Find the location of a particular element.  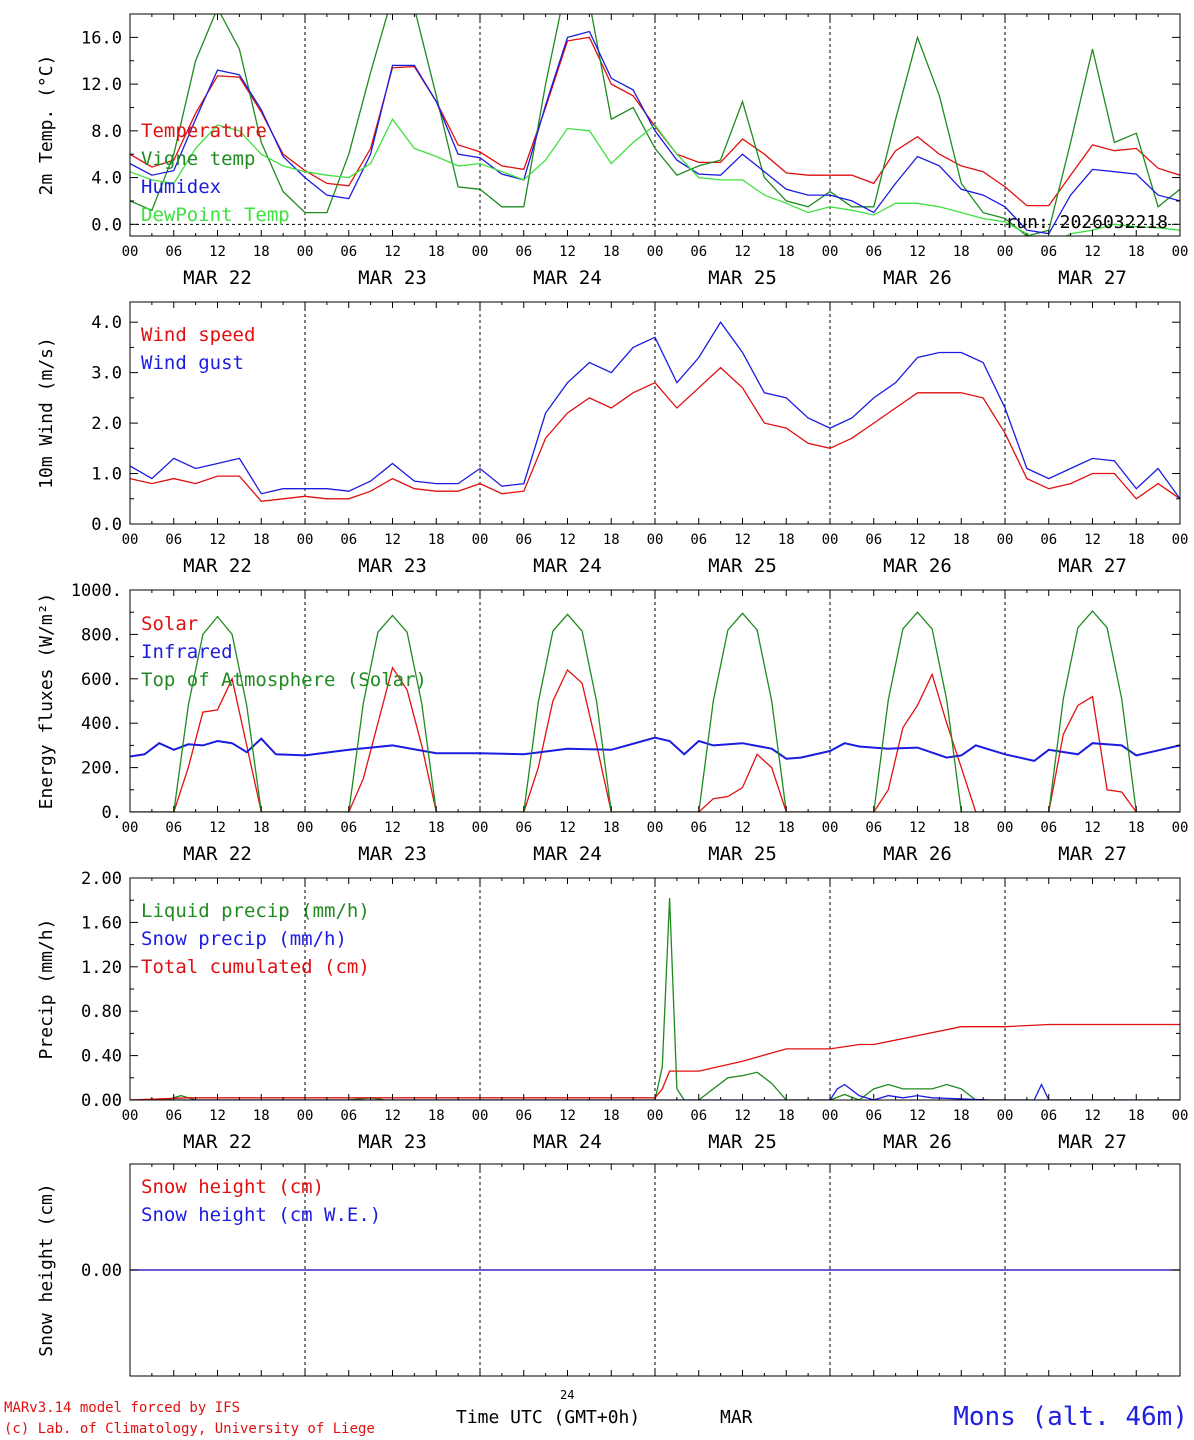

y-tick-label: 1.20 is located at coordinates (101, 968).